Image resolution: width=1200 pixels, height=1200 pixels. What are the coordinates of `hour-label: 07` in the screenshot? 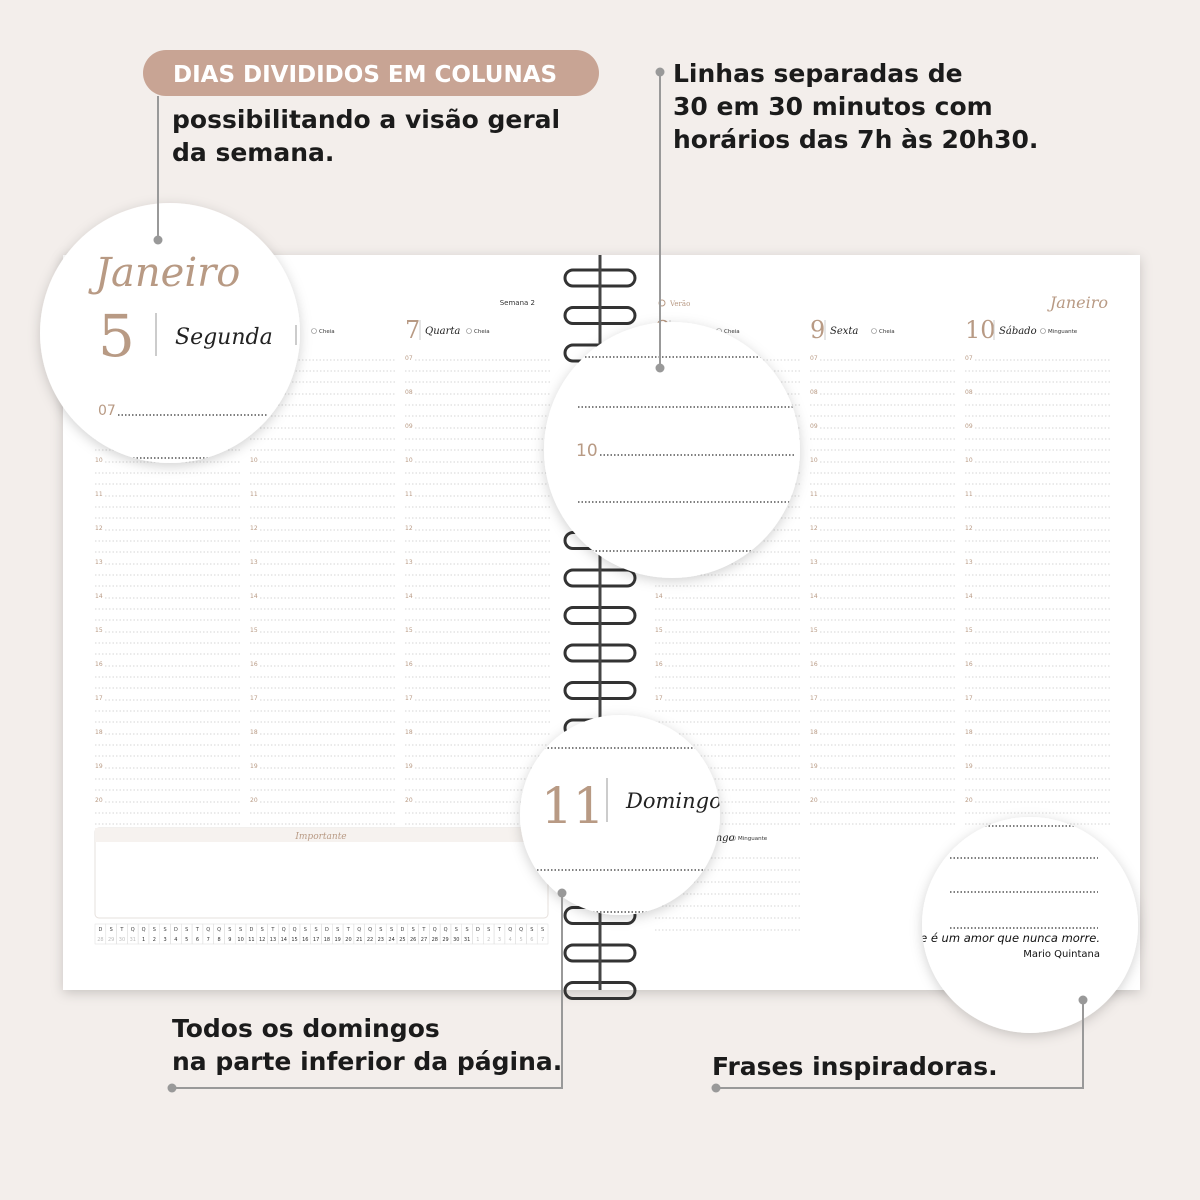 It's located at (409, 358).